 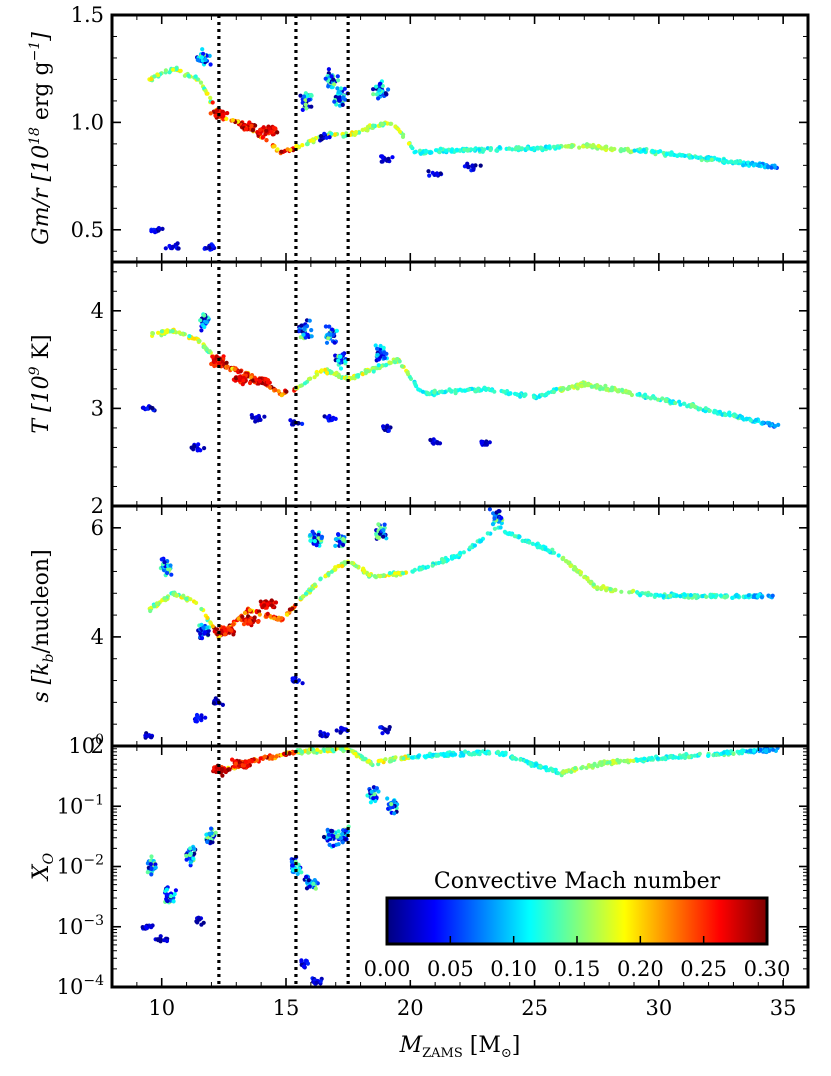 What do you see at coordinates (80, 805) in the screenshot?
I see `y-tick-label: 10−1` at bounding box center [80, 805].